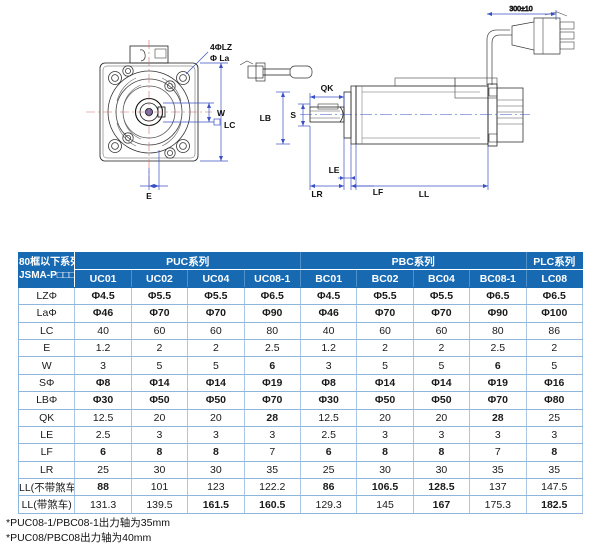  I want to click on row-label-lb: LBΦ, so click(46, 400).